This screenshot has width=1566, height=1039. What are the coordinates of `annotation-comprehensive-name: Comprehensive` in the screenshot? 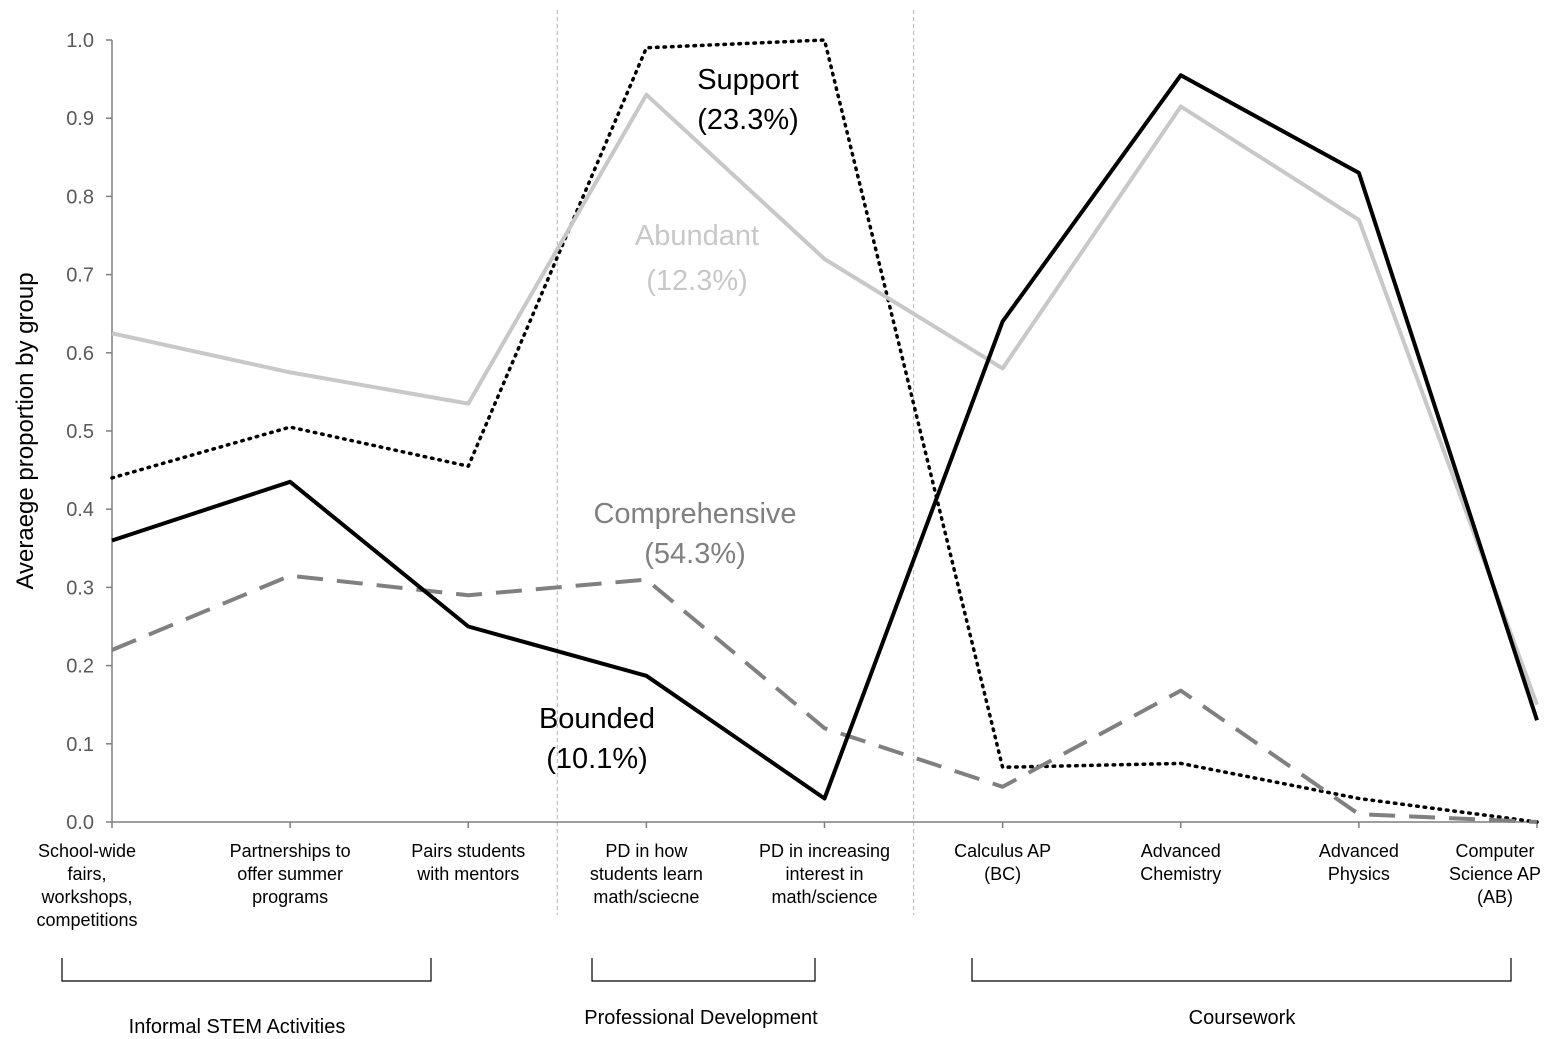 It's located at (694, 514).